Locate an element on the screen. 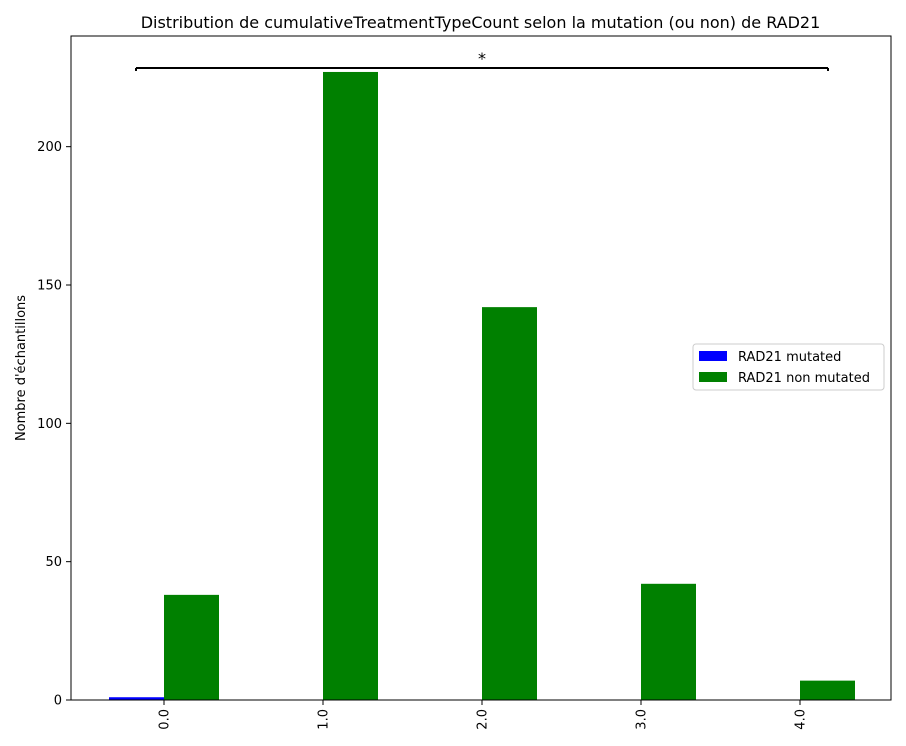 The height and width of the screenshot is (746, 906). bar-non-mutated-3.0 is located at coordinates (668, 641).